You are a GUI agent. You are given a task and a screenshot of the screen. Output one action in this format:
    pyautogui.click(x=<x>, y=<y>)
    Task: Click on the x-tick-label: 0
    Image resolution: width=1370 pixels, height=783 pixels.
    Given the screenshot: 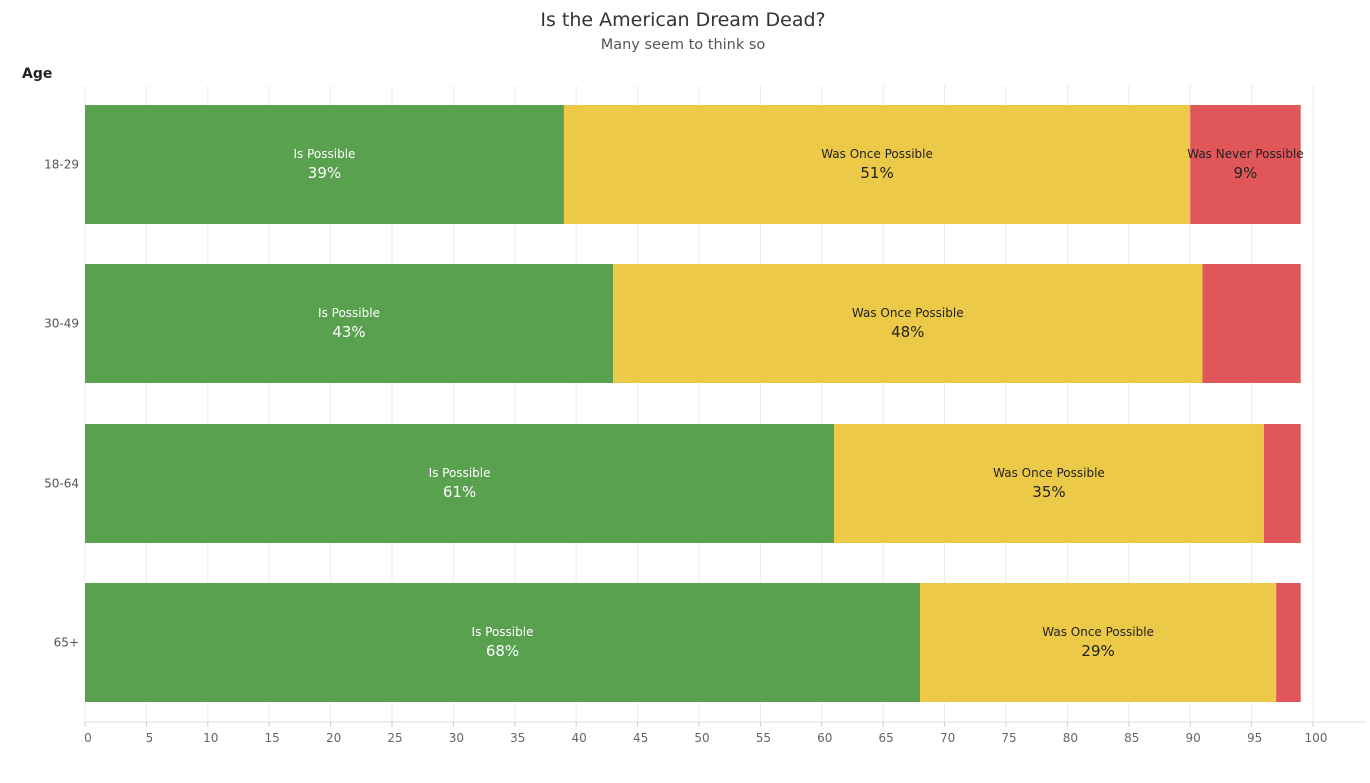 What is the action you would take?
    pyautogui.click(x=88, y=738)
    